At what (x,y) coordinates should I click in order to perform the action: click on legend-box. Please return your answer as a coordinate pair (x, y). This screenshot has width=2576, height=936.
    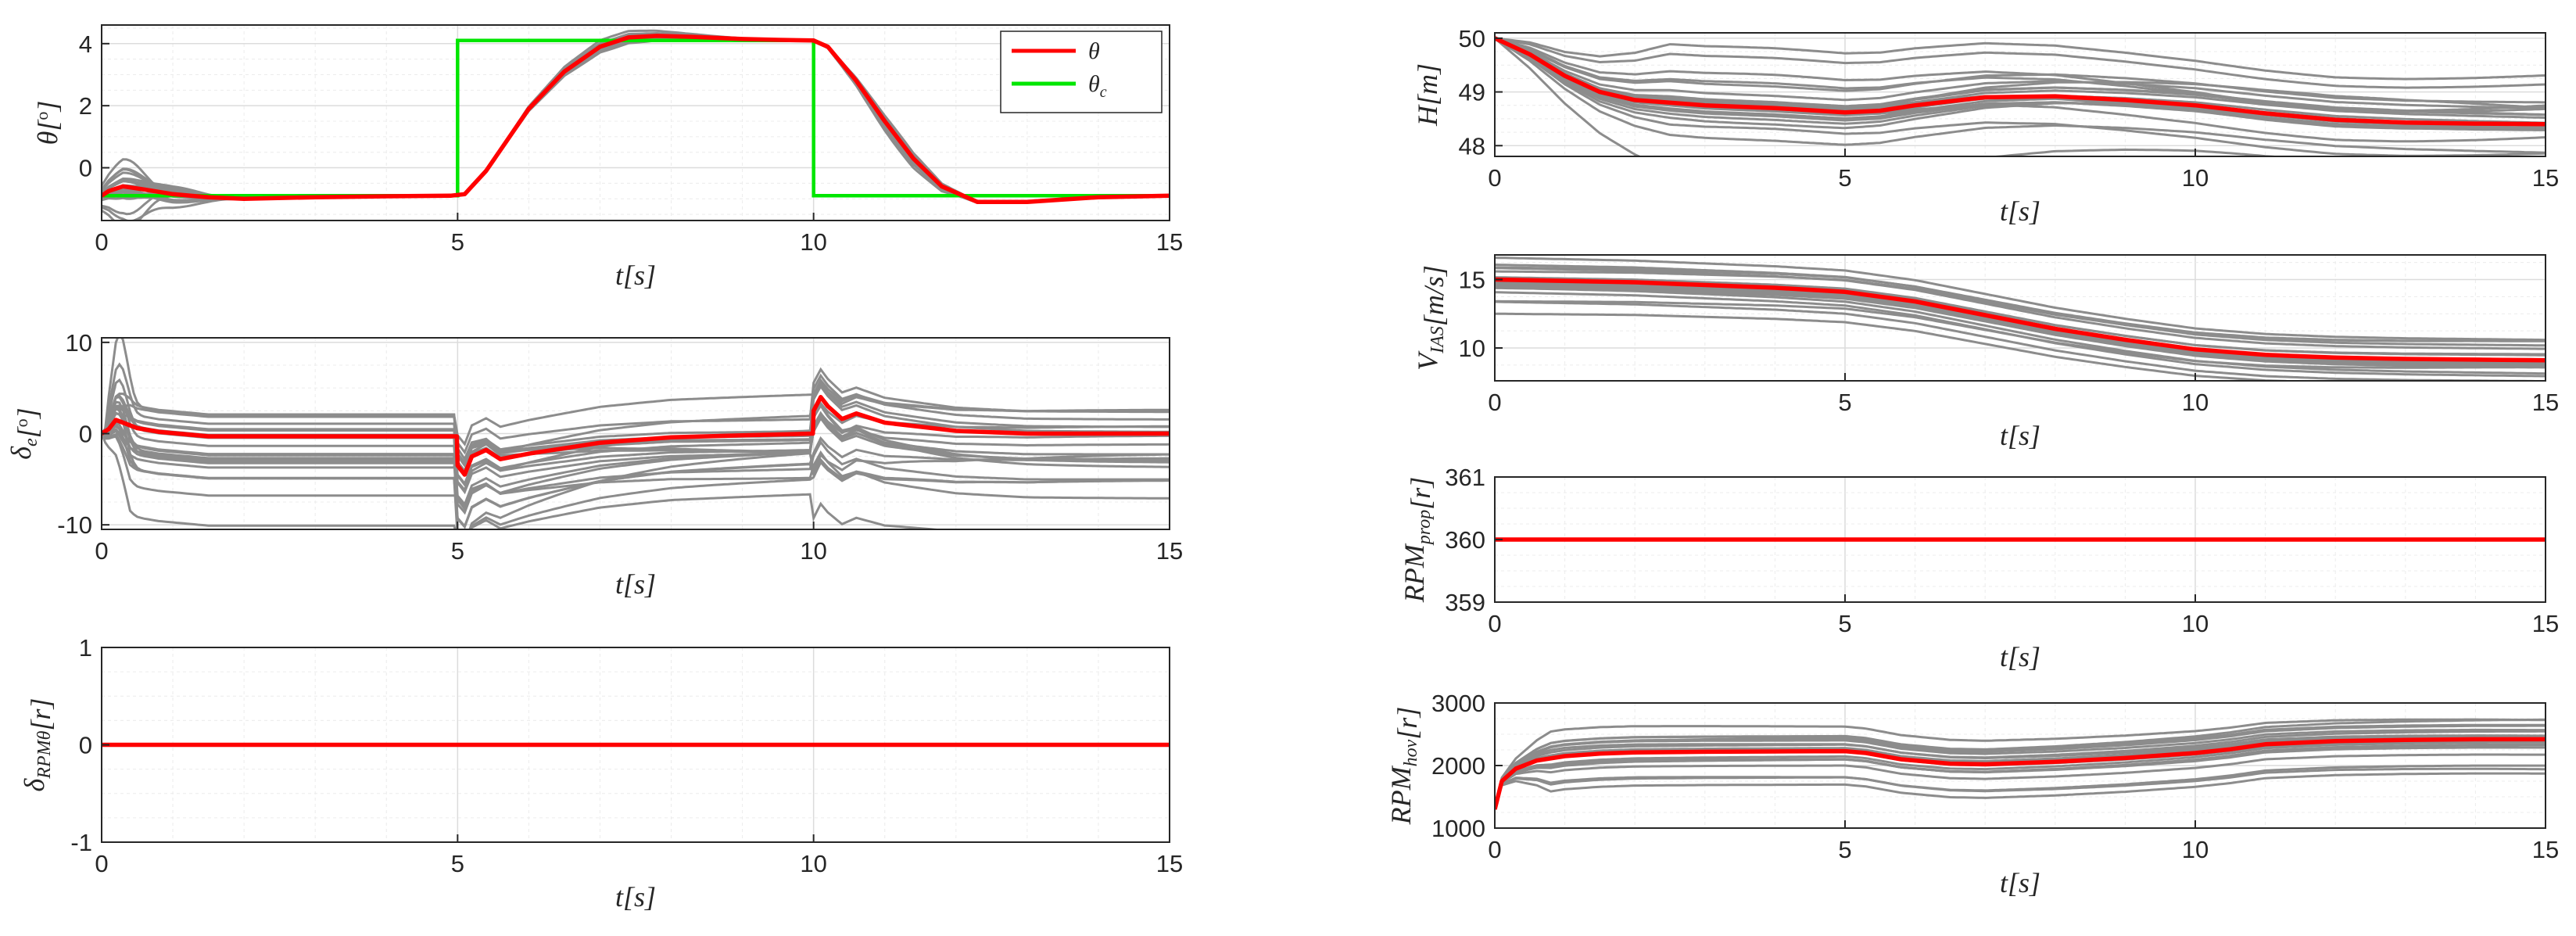
    Looking at the image, I should click on (1081, 71).